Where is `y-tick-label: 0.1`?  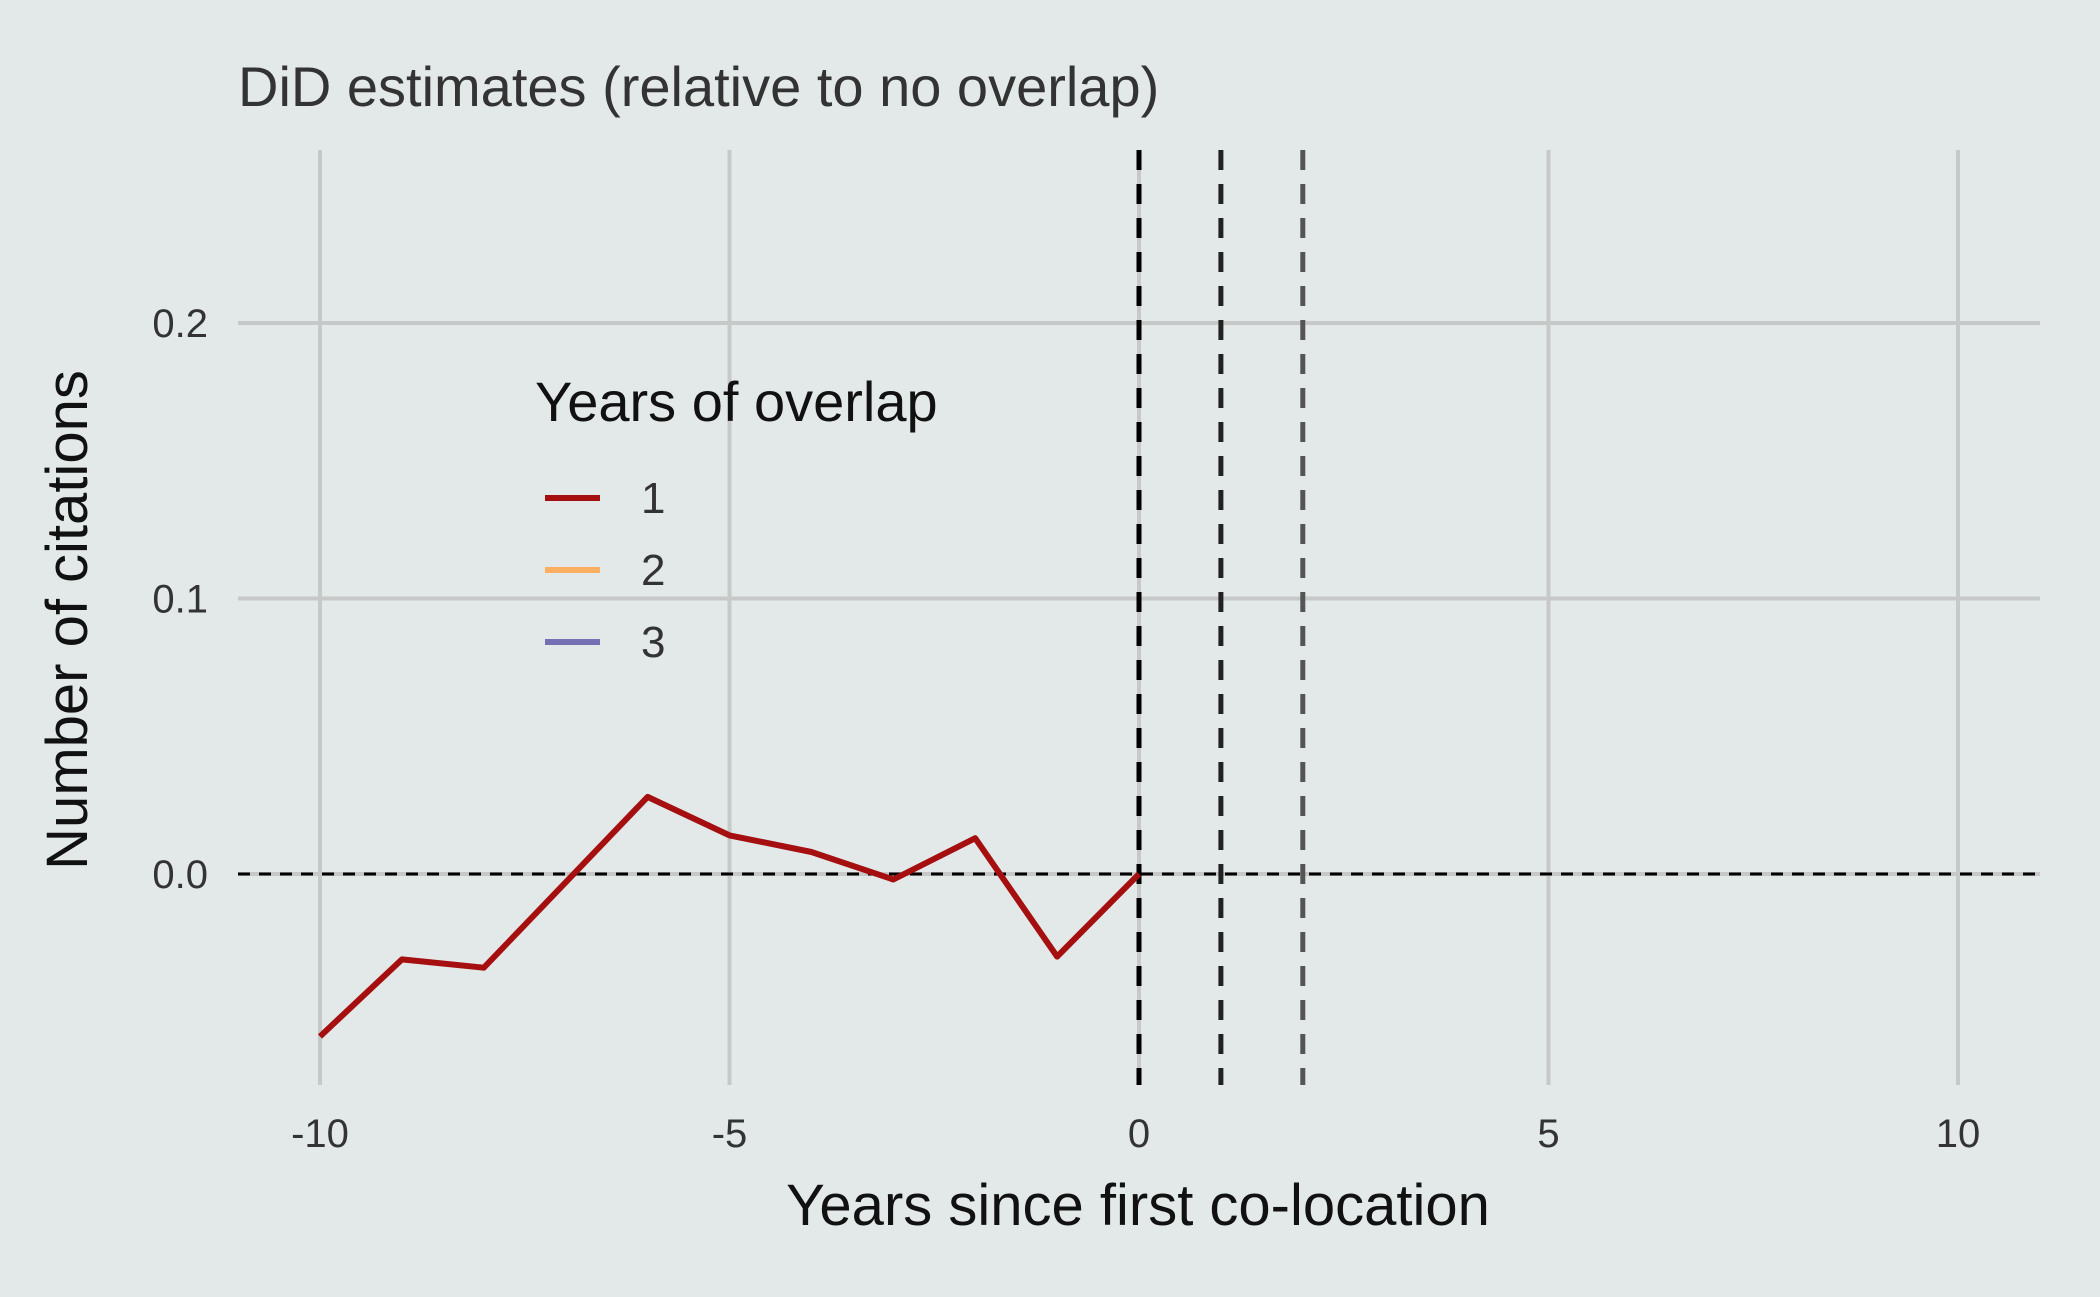 y-tick-label: 0.1 is located at coordinates (180, 600).